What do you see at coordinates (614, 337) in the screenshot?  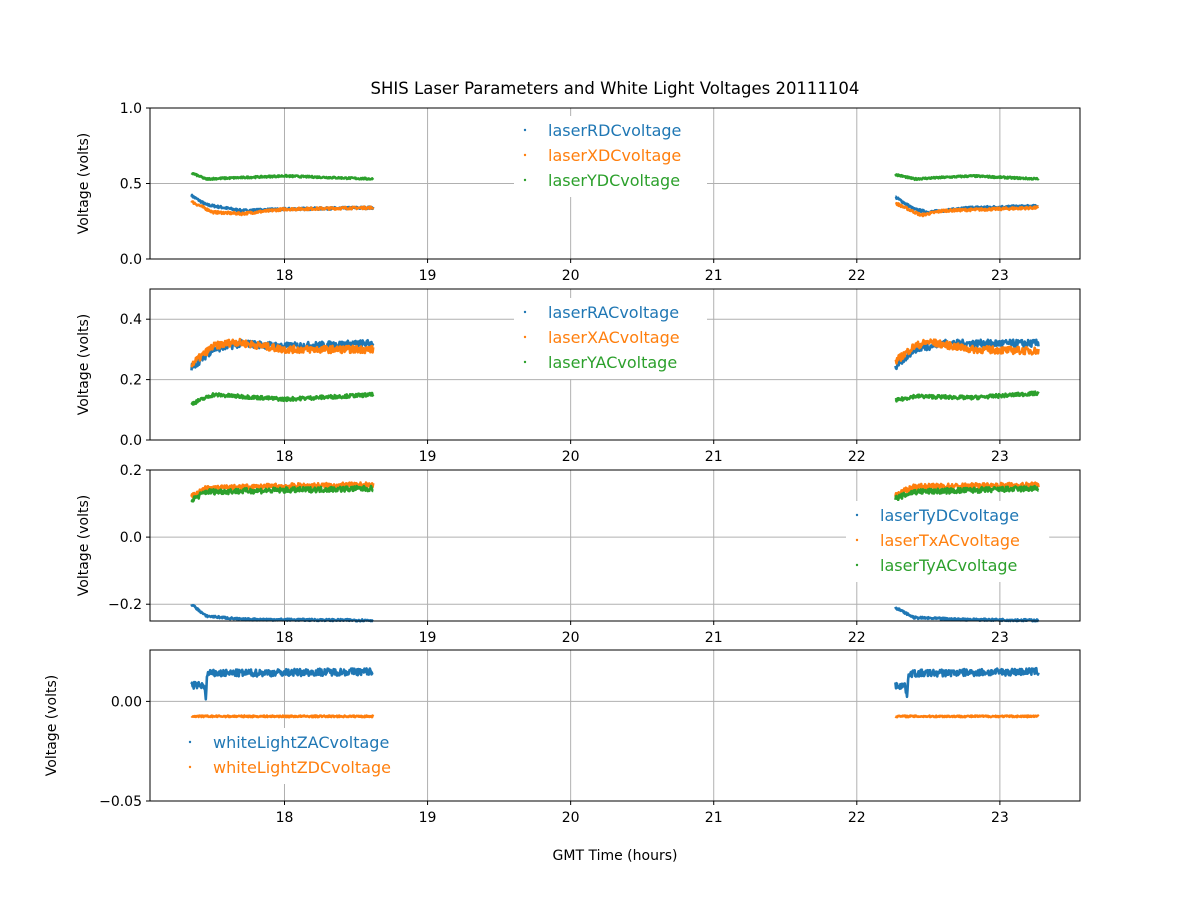 I see `legend-label: laserXACvoltage` at bounding box center [614, 337].